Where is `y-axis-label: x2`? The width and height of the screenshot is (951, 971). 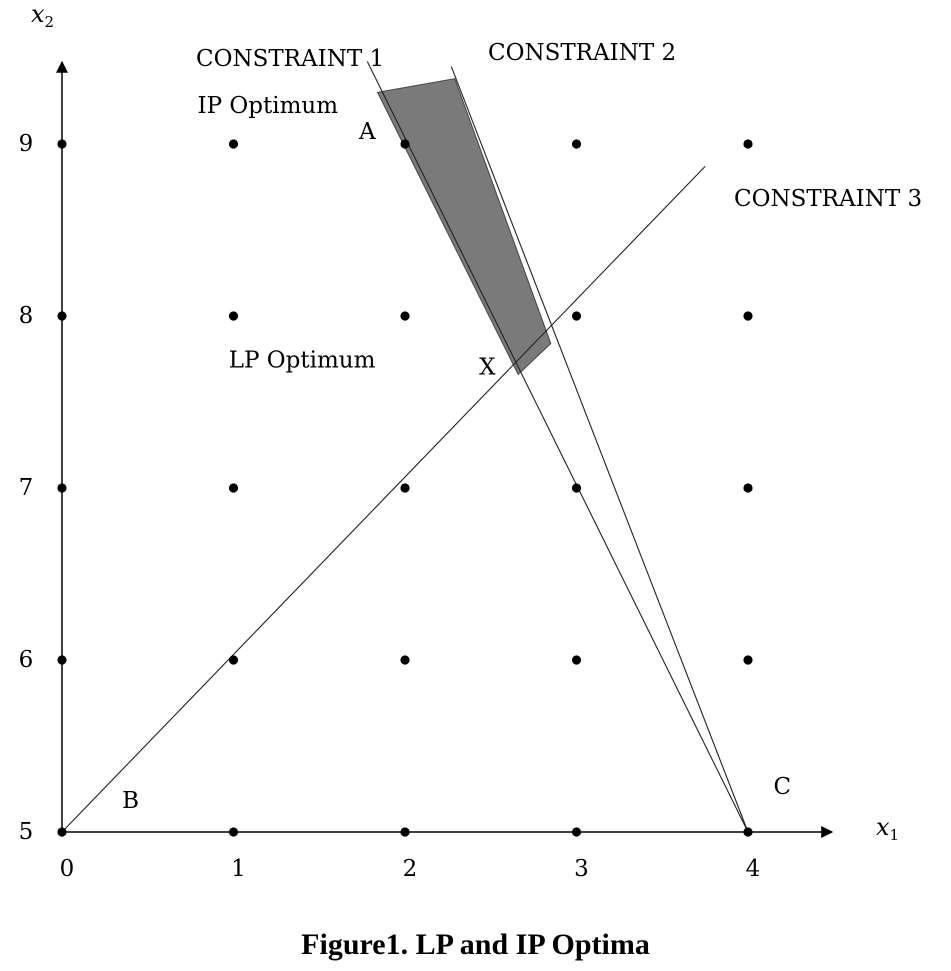 y-axis-label: x2 is located at coordinates (42, 15).